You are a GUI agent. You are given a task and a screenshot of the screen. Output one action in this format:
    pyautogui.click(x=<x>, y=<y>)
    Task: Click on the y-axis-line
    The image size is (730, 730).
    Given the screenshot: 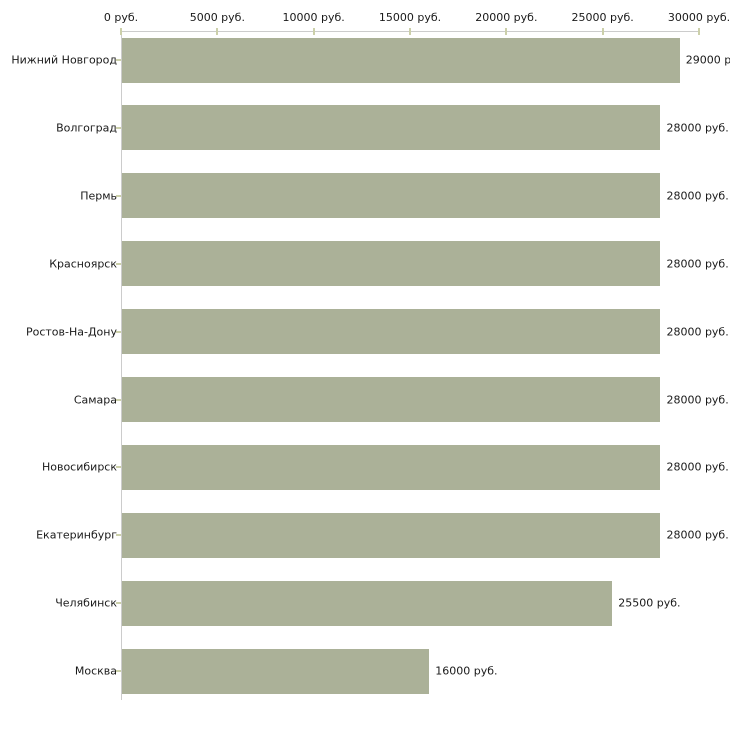 What is the action you would take?
    pyautogui.click(x=121, y=365)
    